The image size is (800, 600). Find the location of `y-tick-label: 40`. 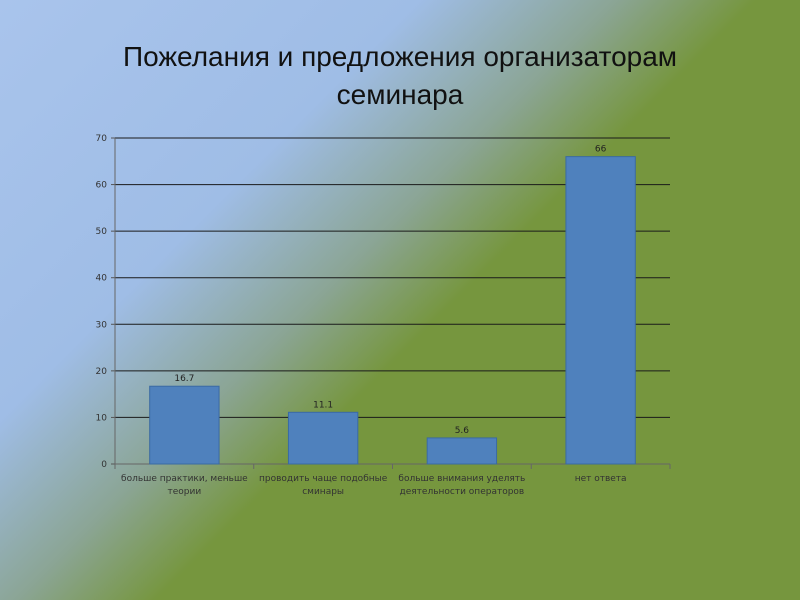

y-tick-label: 40 is located at coordinates (102, 279).